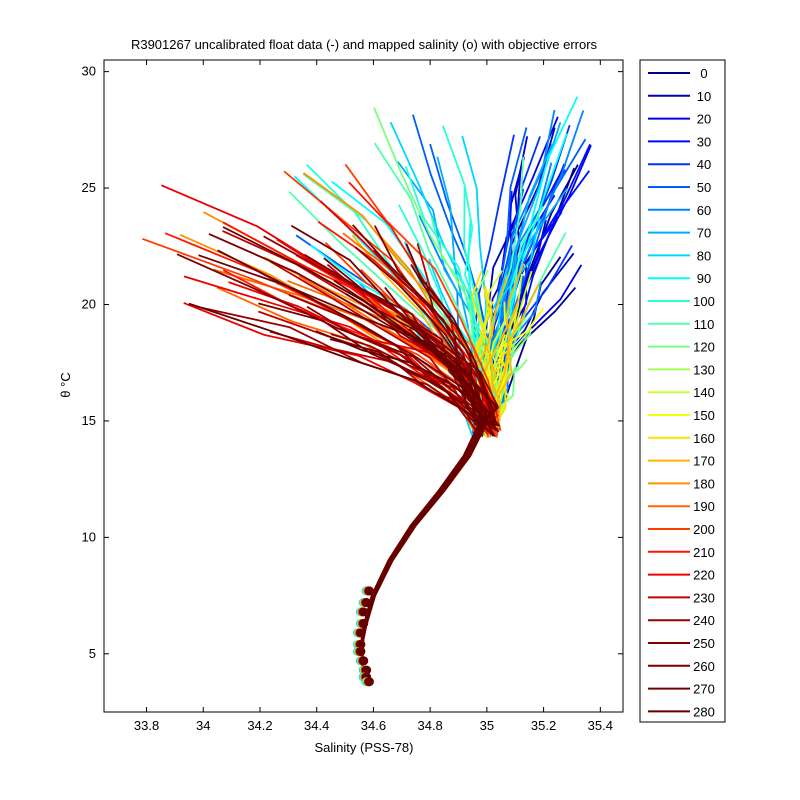  What do you see at coordinates (373, 725) in the screenshot?
I see `x-tick-label: 34.6` at bounding box center [373, 725].